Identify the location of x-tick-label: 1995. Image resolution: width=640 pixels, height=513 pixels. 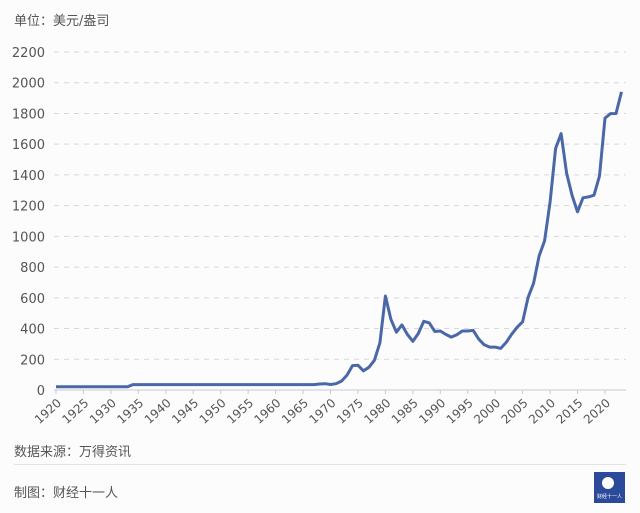
(460, 411).